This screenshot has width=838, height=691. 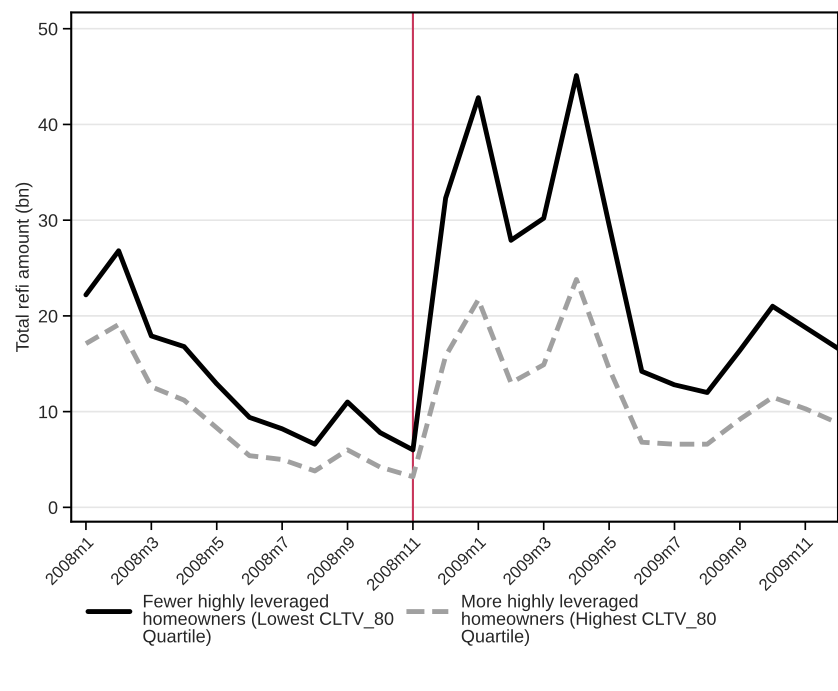 I want to click on y-tick-label: 10, so click(x=48, y=412).